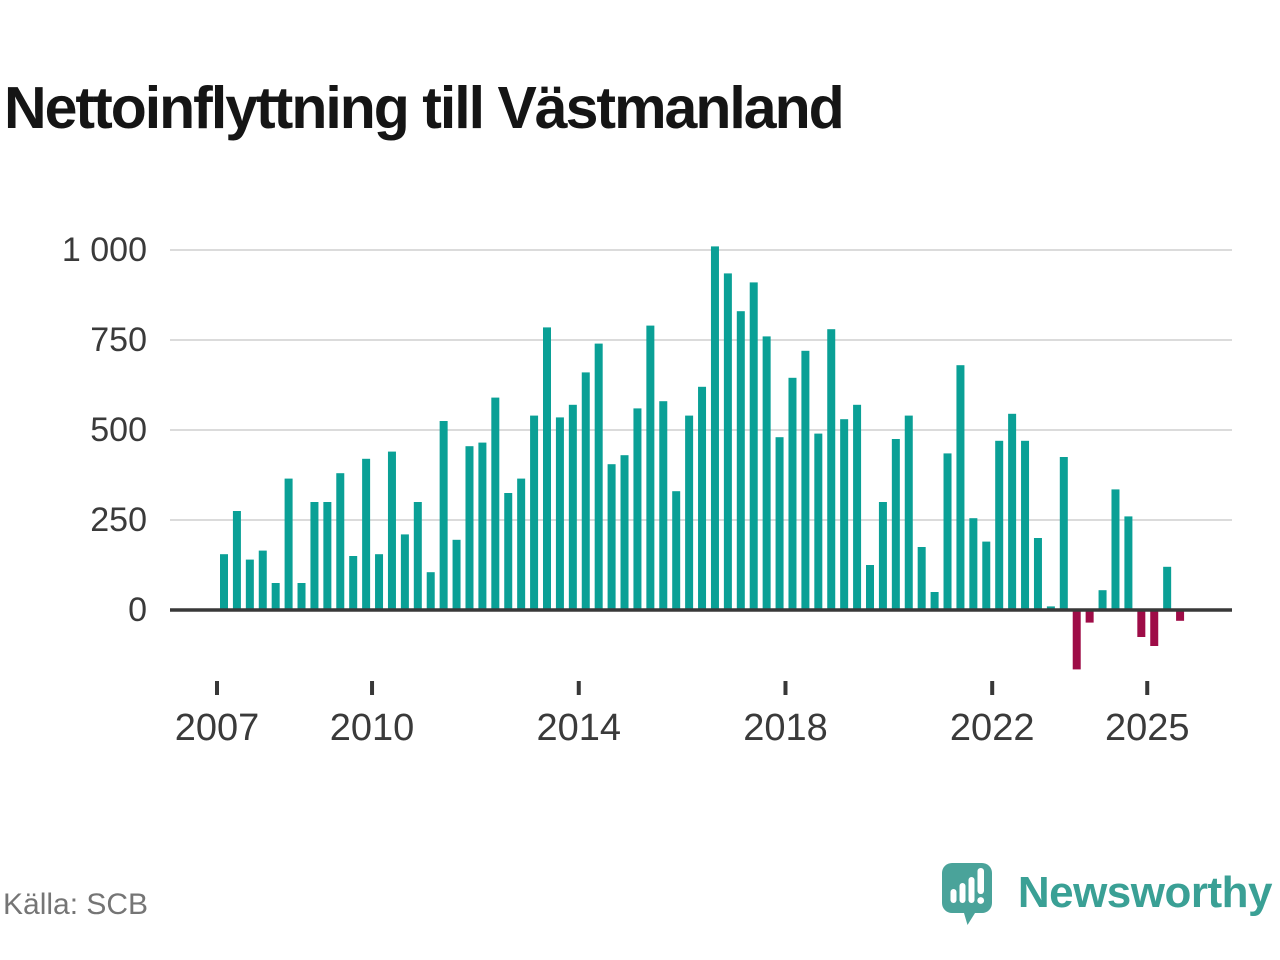  I want to click on x-axis-label: 2007, so click(217, 728).